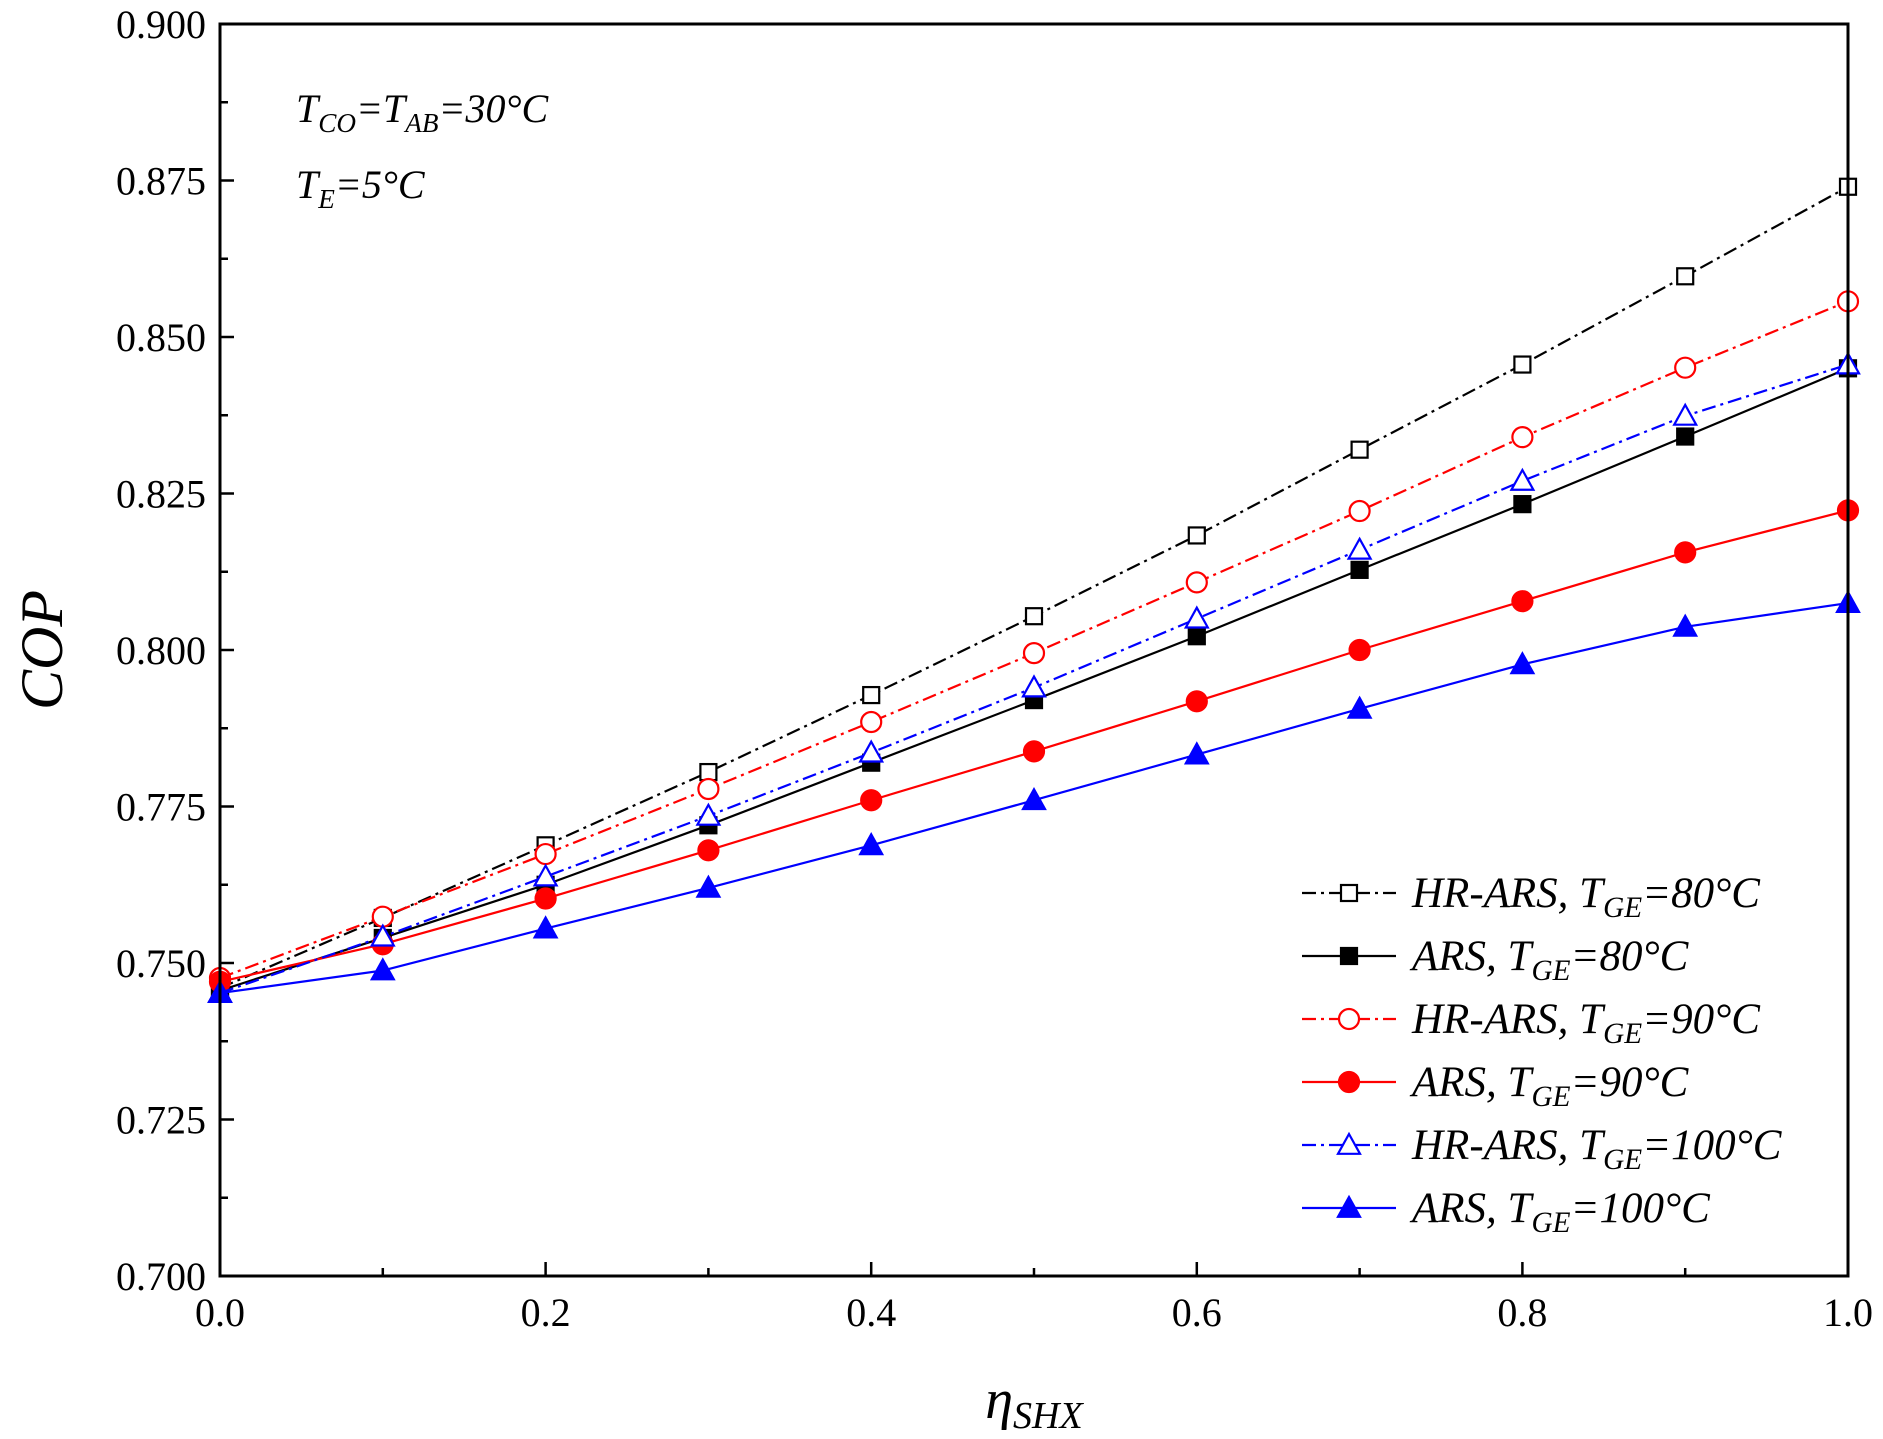 The image size is (1883, 1439). I want to click on x-tick-label: 0.8, so click(1522, 1312).